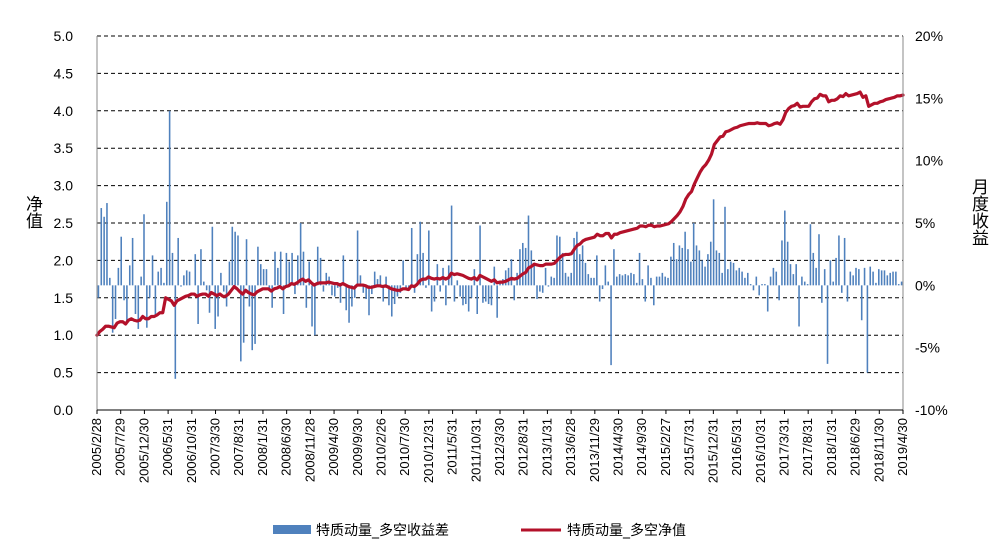 Image resolution: width=1002 pixels, height=549 pixels. I want to click on x-tick-label: 2017/3/31, so click(783, 447).